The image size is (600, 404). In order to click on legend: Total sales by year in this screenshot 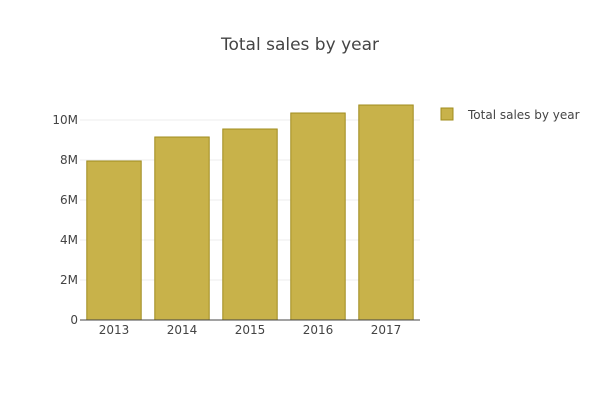, I will do `click(510, 114)`.